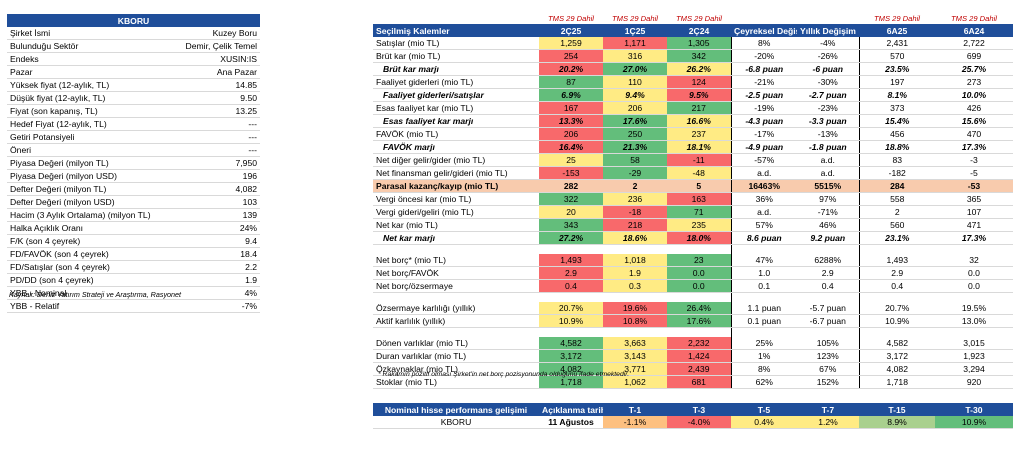 Image resolution: width=1024 pixels, height=449 pixels. I want to click on yearly-change: -71%, so click(828, 212).